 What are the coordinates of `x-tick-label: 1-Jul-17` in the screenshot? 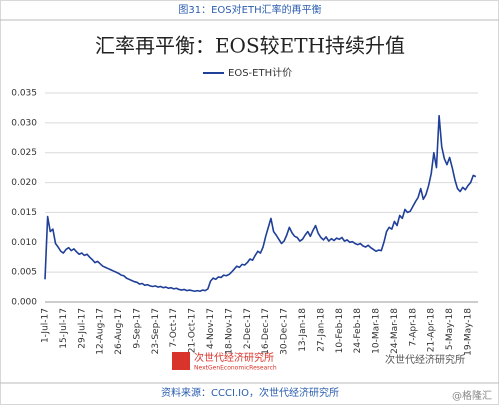 It's located at (46, 325).